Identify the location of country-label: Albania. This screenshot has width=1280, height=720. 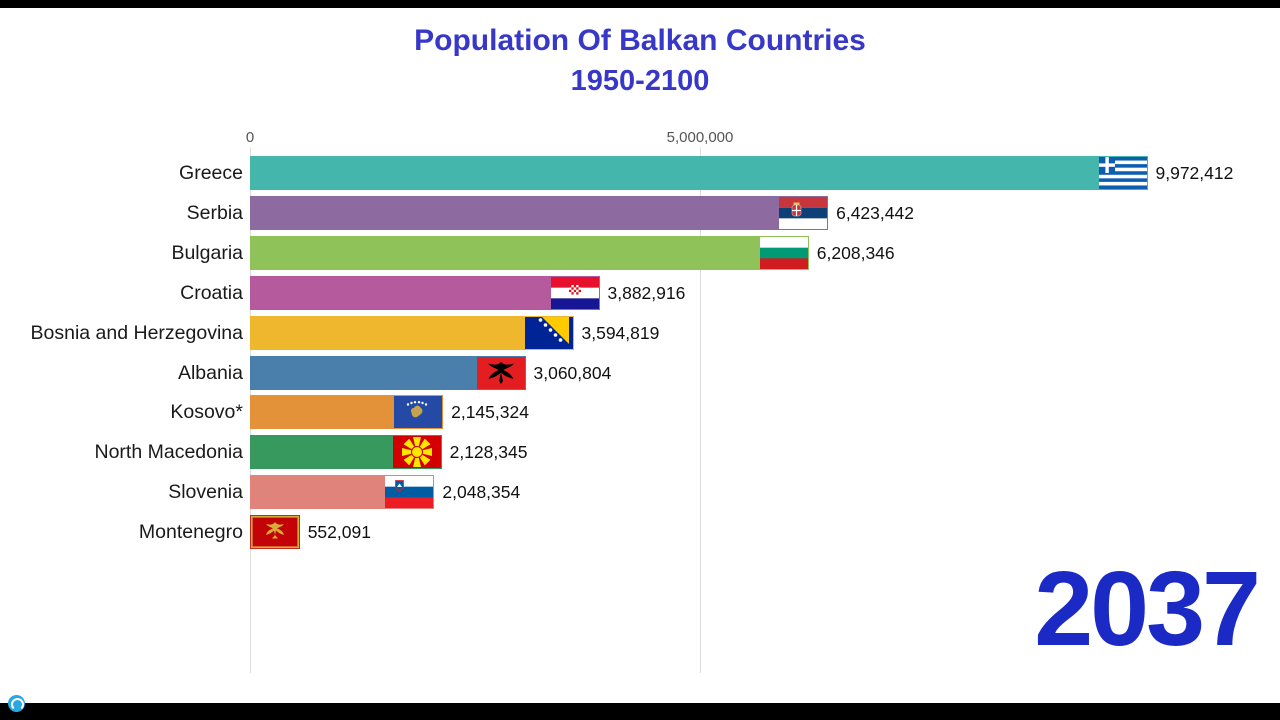
(210, 372).